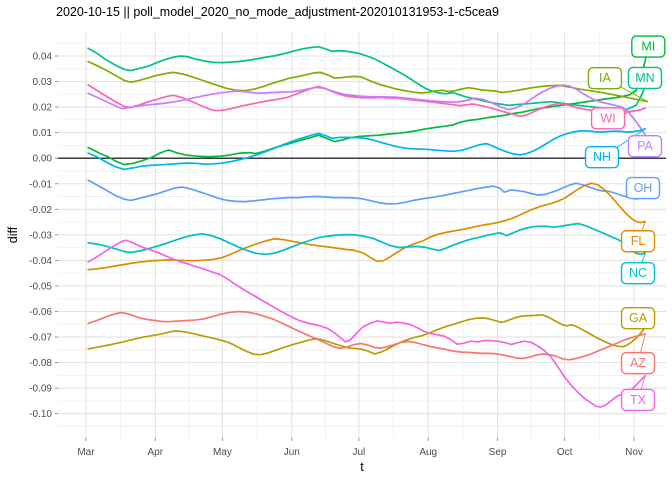 This screenshot has height=480, width=672. Describe the element at coordinates (40, 414) in the screenshot. I see `svg-text: -0.10` at that location.